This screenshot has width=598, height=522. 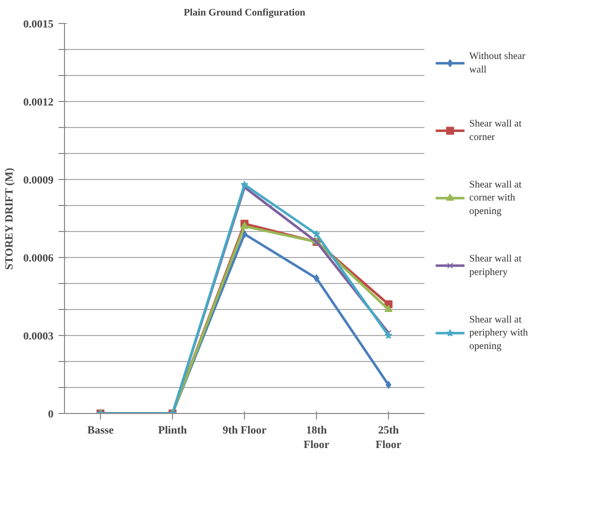 I want to click on x-tick-label: Basse, so click(x=100, y=430).